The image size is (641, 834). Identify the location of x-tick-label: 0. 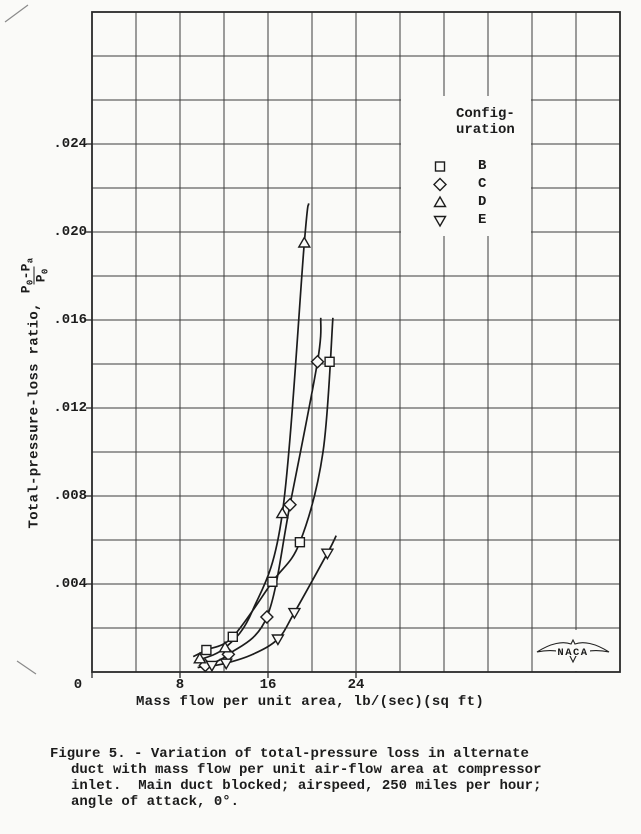
(78, 685).